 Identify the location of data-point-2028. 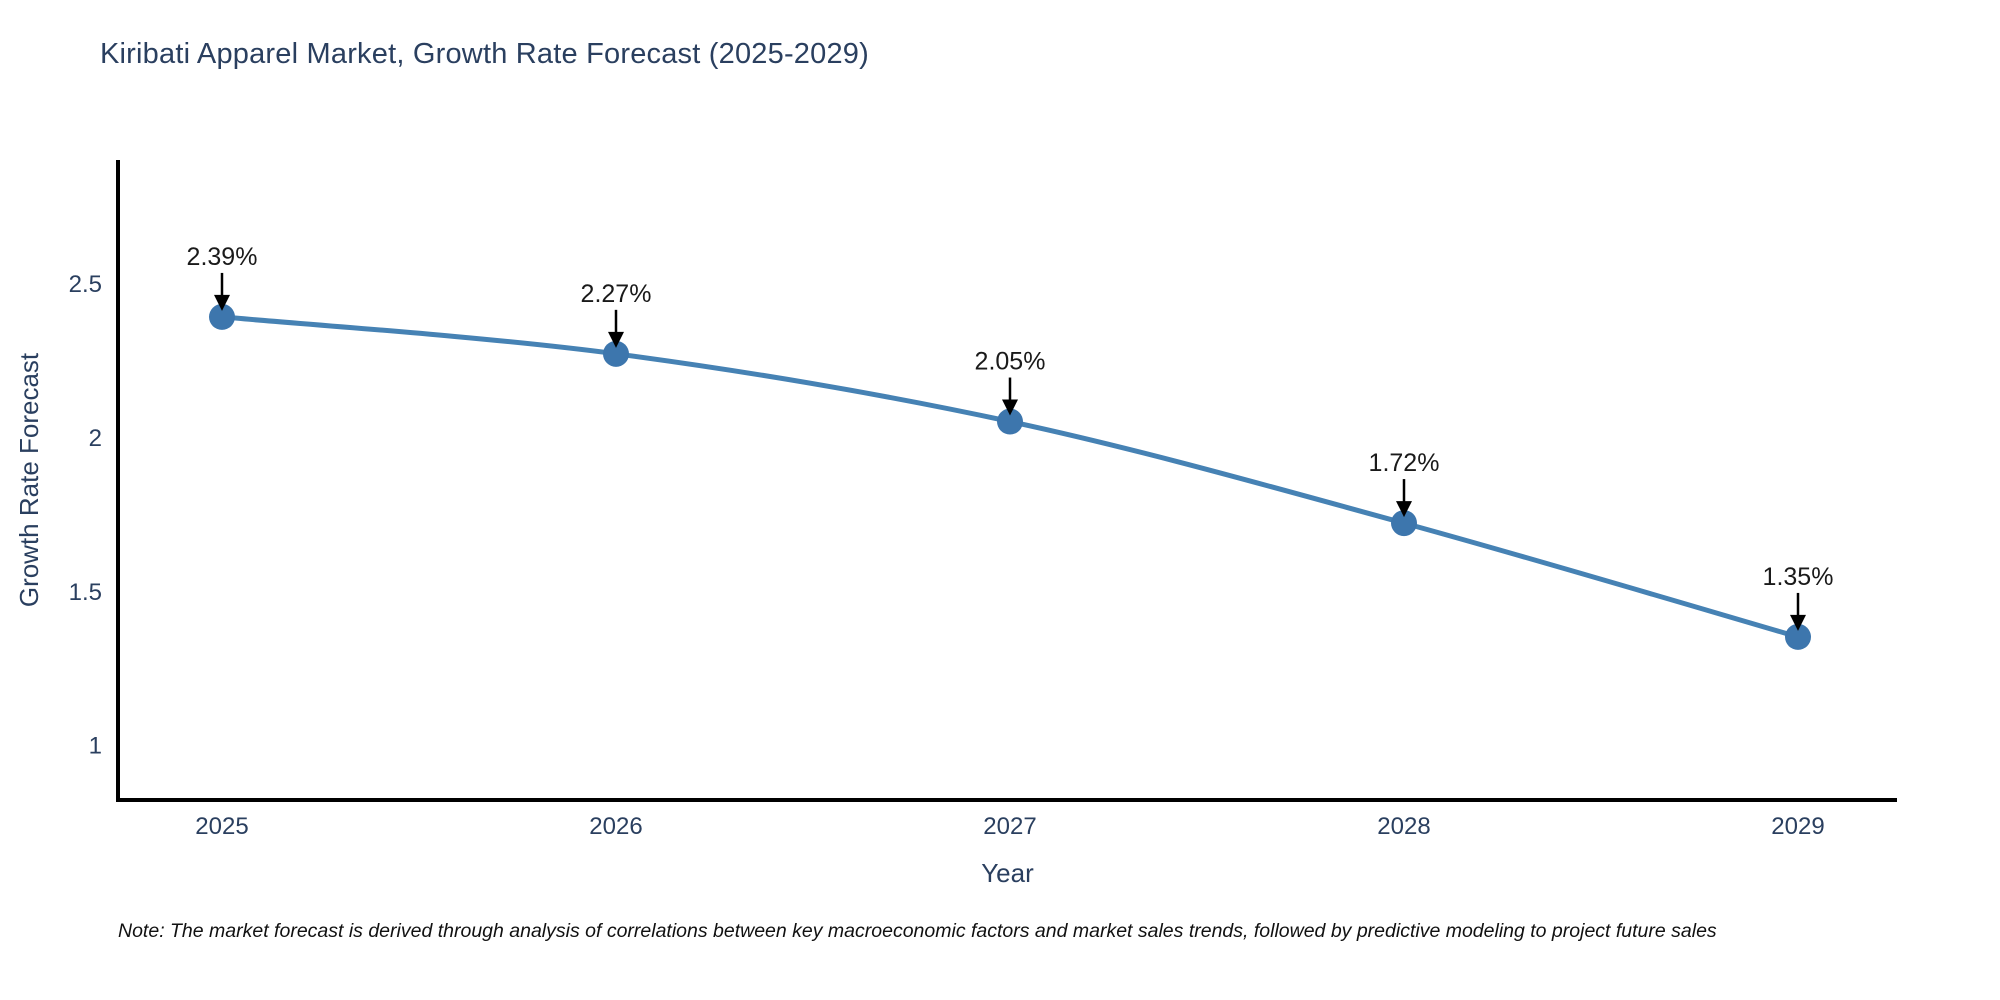
(1404, 523).